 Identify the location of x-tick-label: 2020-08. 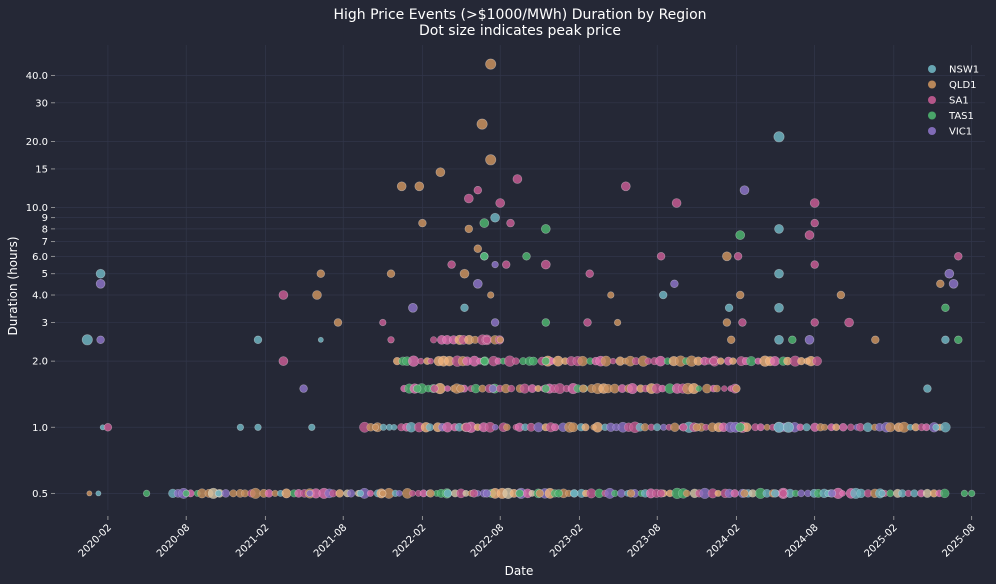
(173, 540).